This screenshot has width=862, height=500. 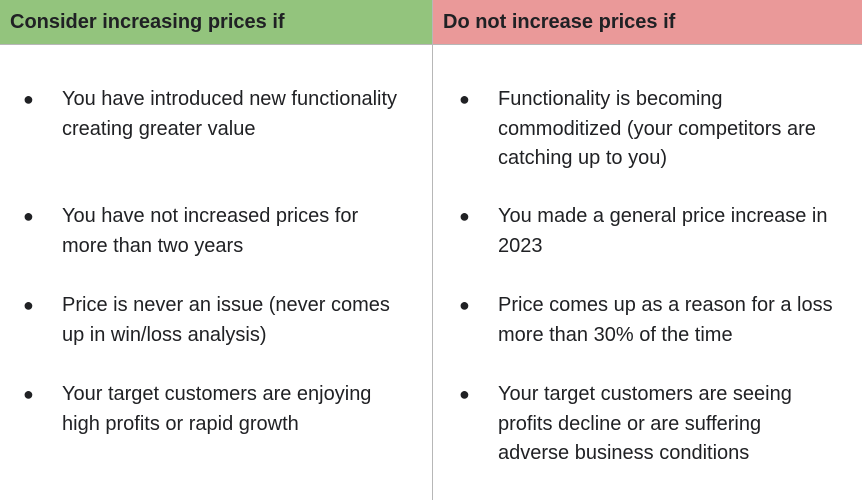 I want to click on list-item-line: creating greater value, so click(x=159, y=128).